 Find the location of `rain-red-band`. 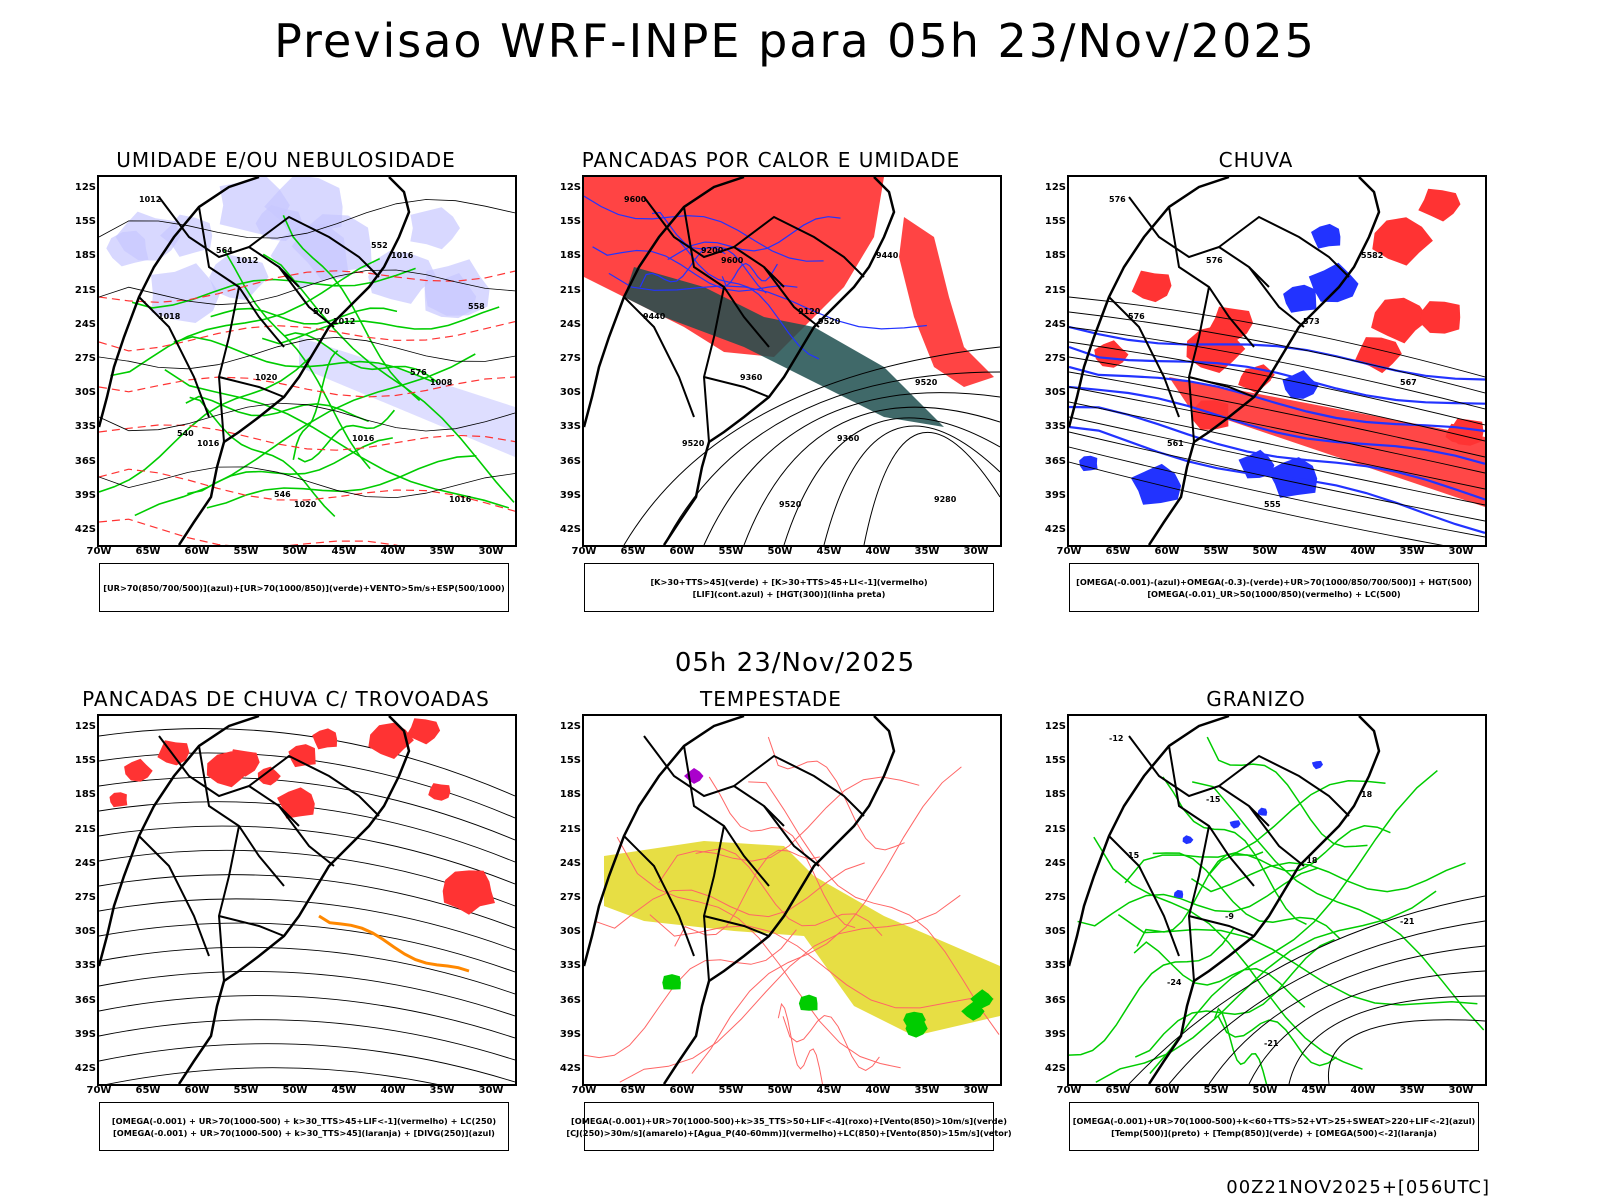

rain-red-band is located at coordinates (1327, 442).